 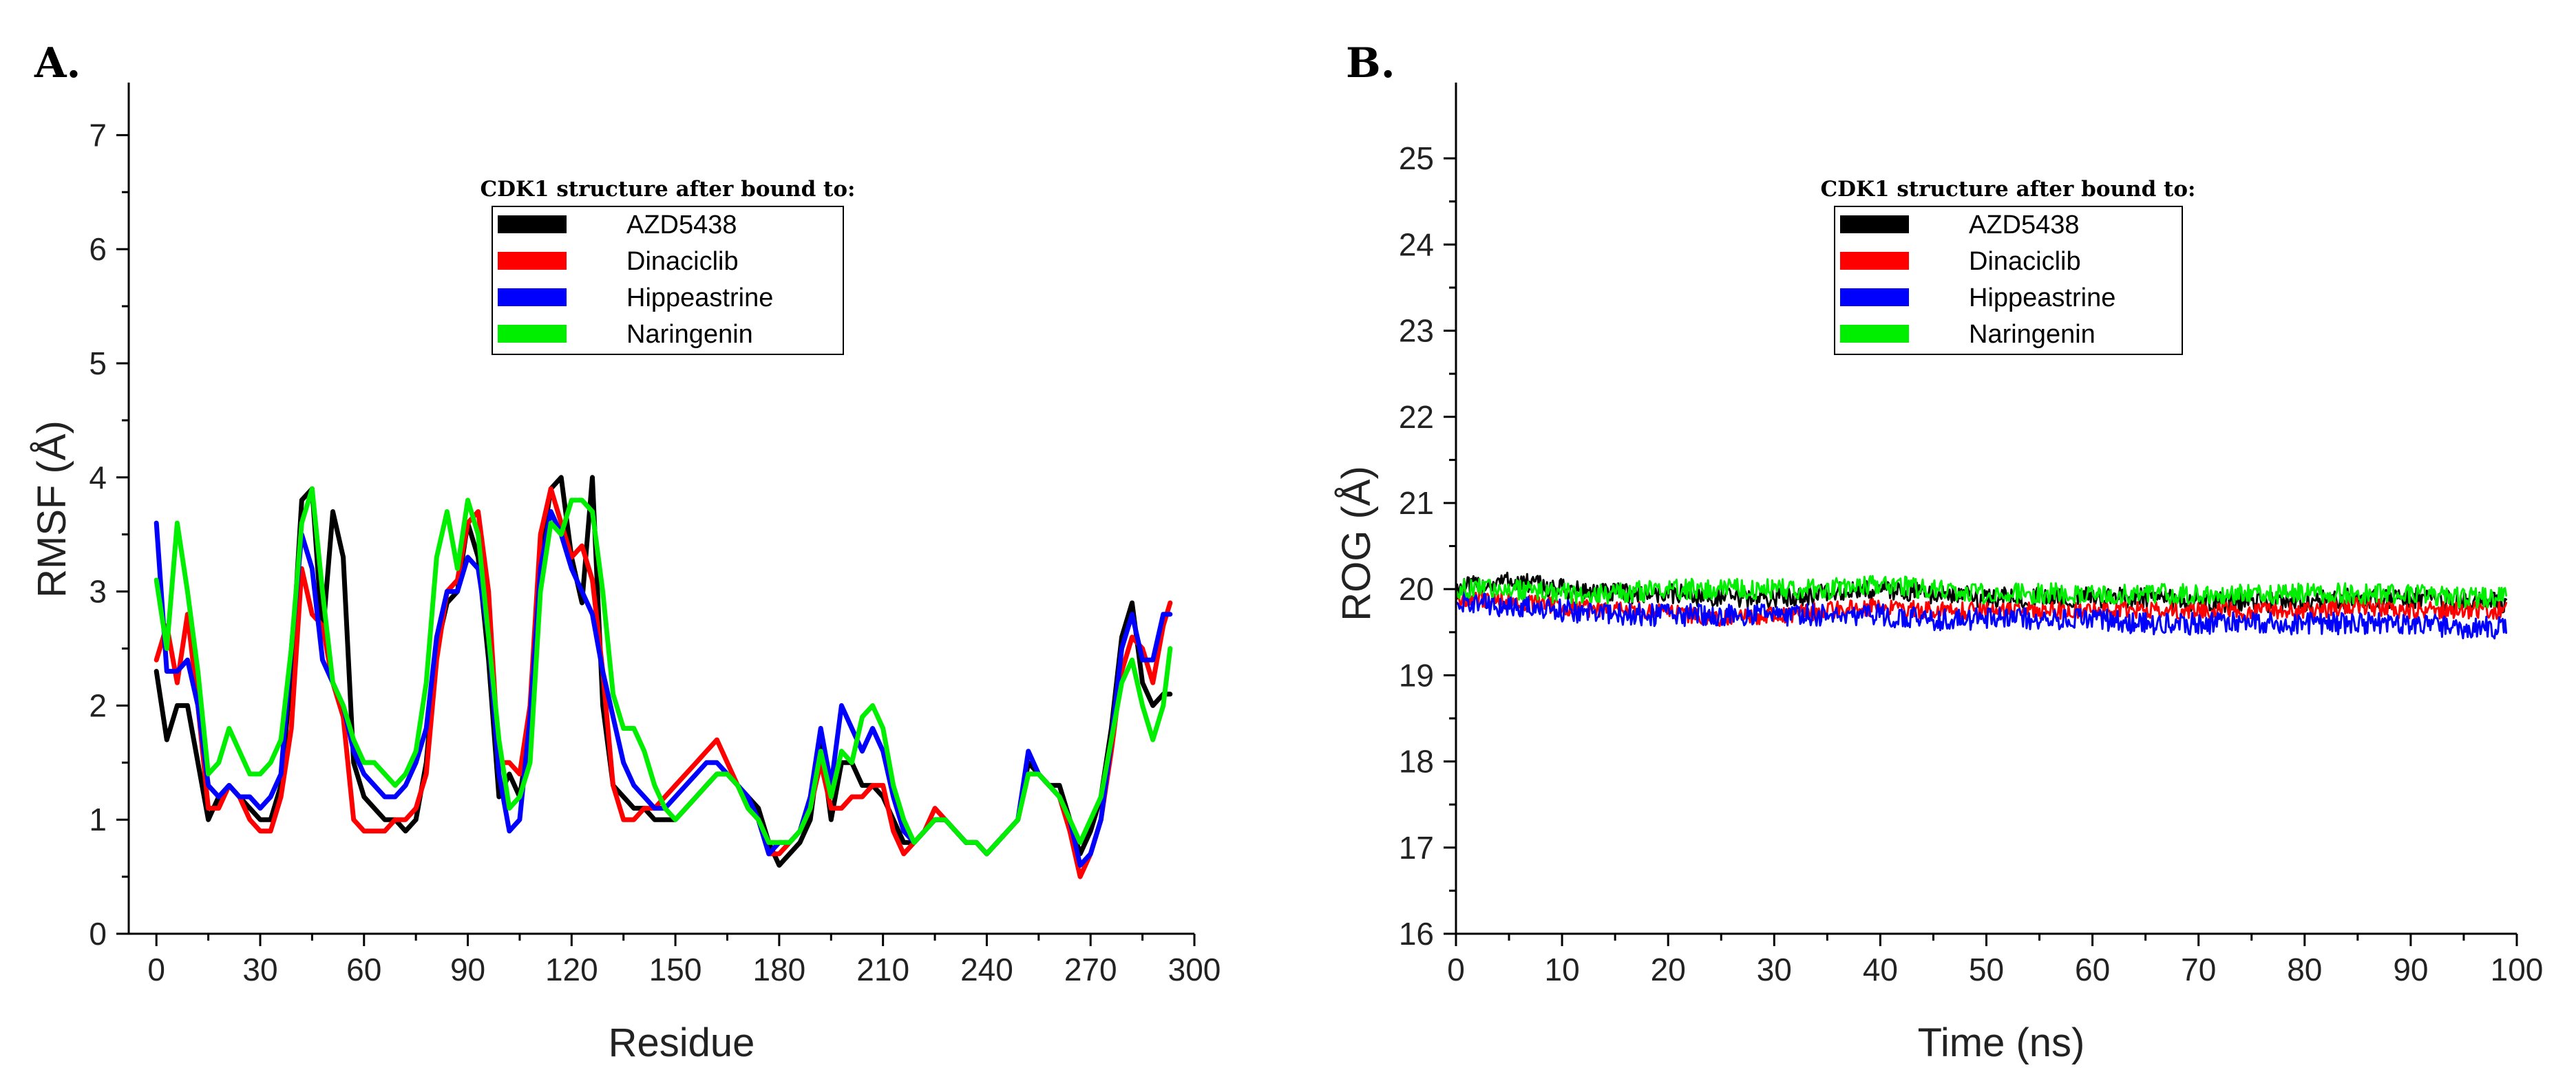 What do you see at coordinates (98, 363) in the screenshot?
I see `panel-a-y-tick-label: 5` at bounding box center [98, 363].